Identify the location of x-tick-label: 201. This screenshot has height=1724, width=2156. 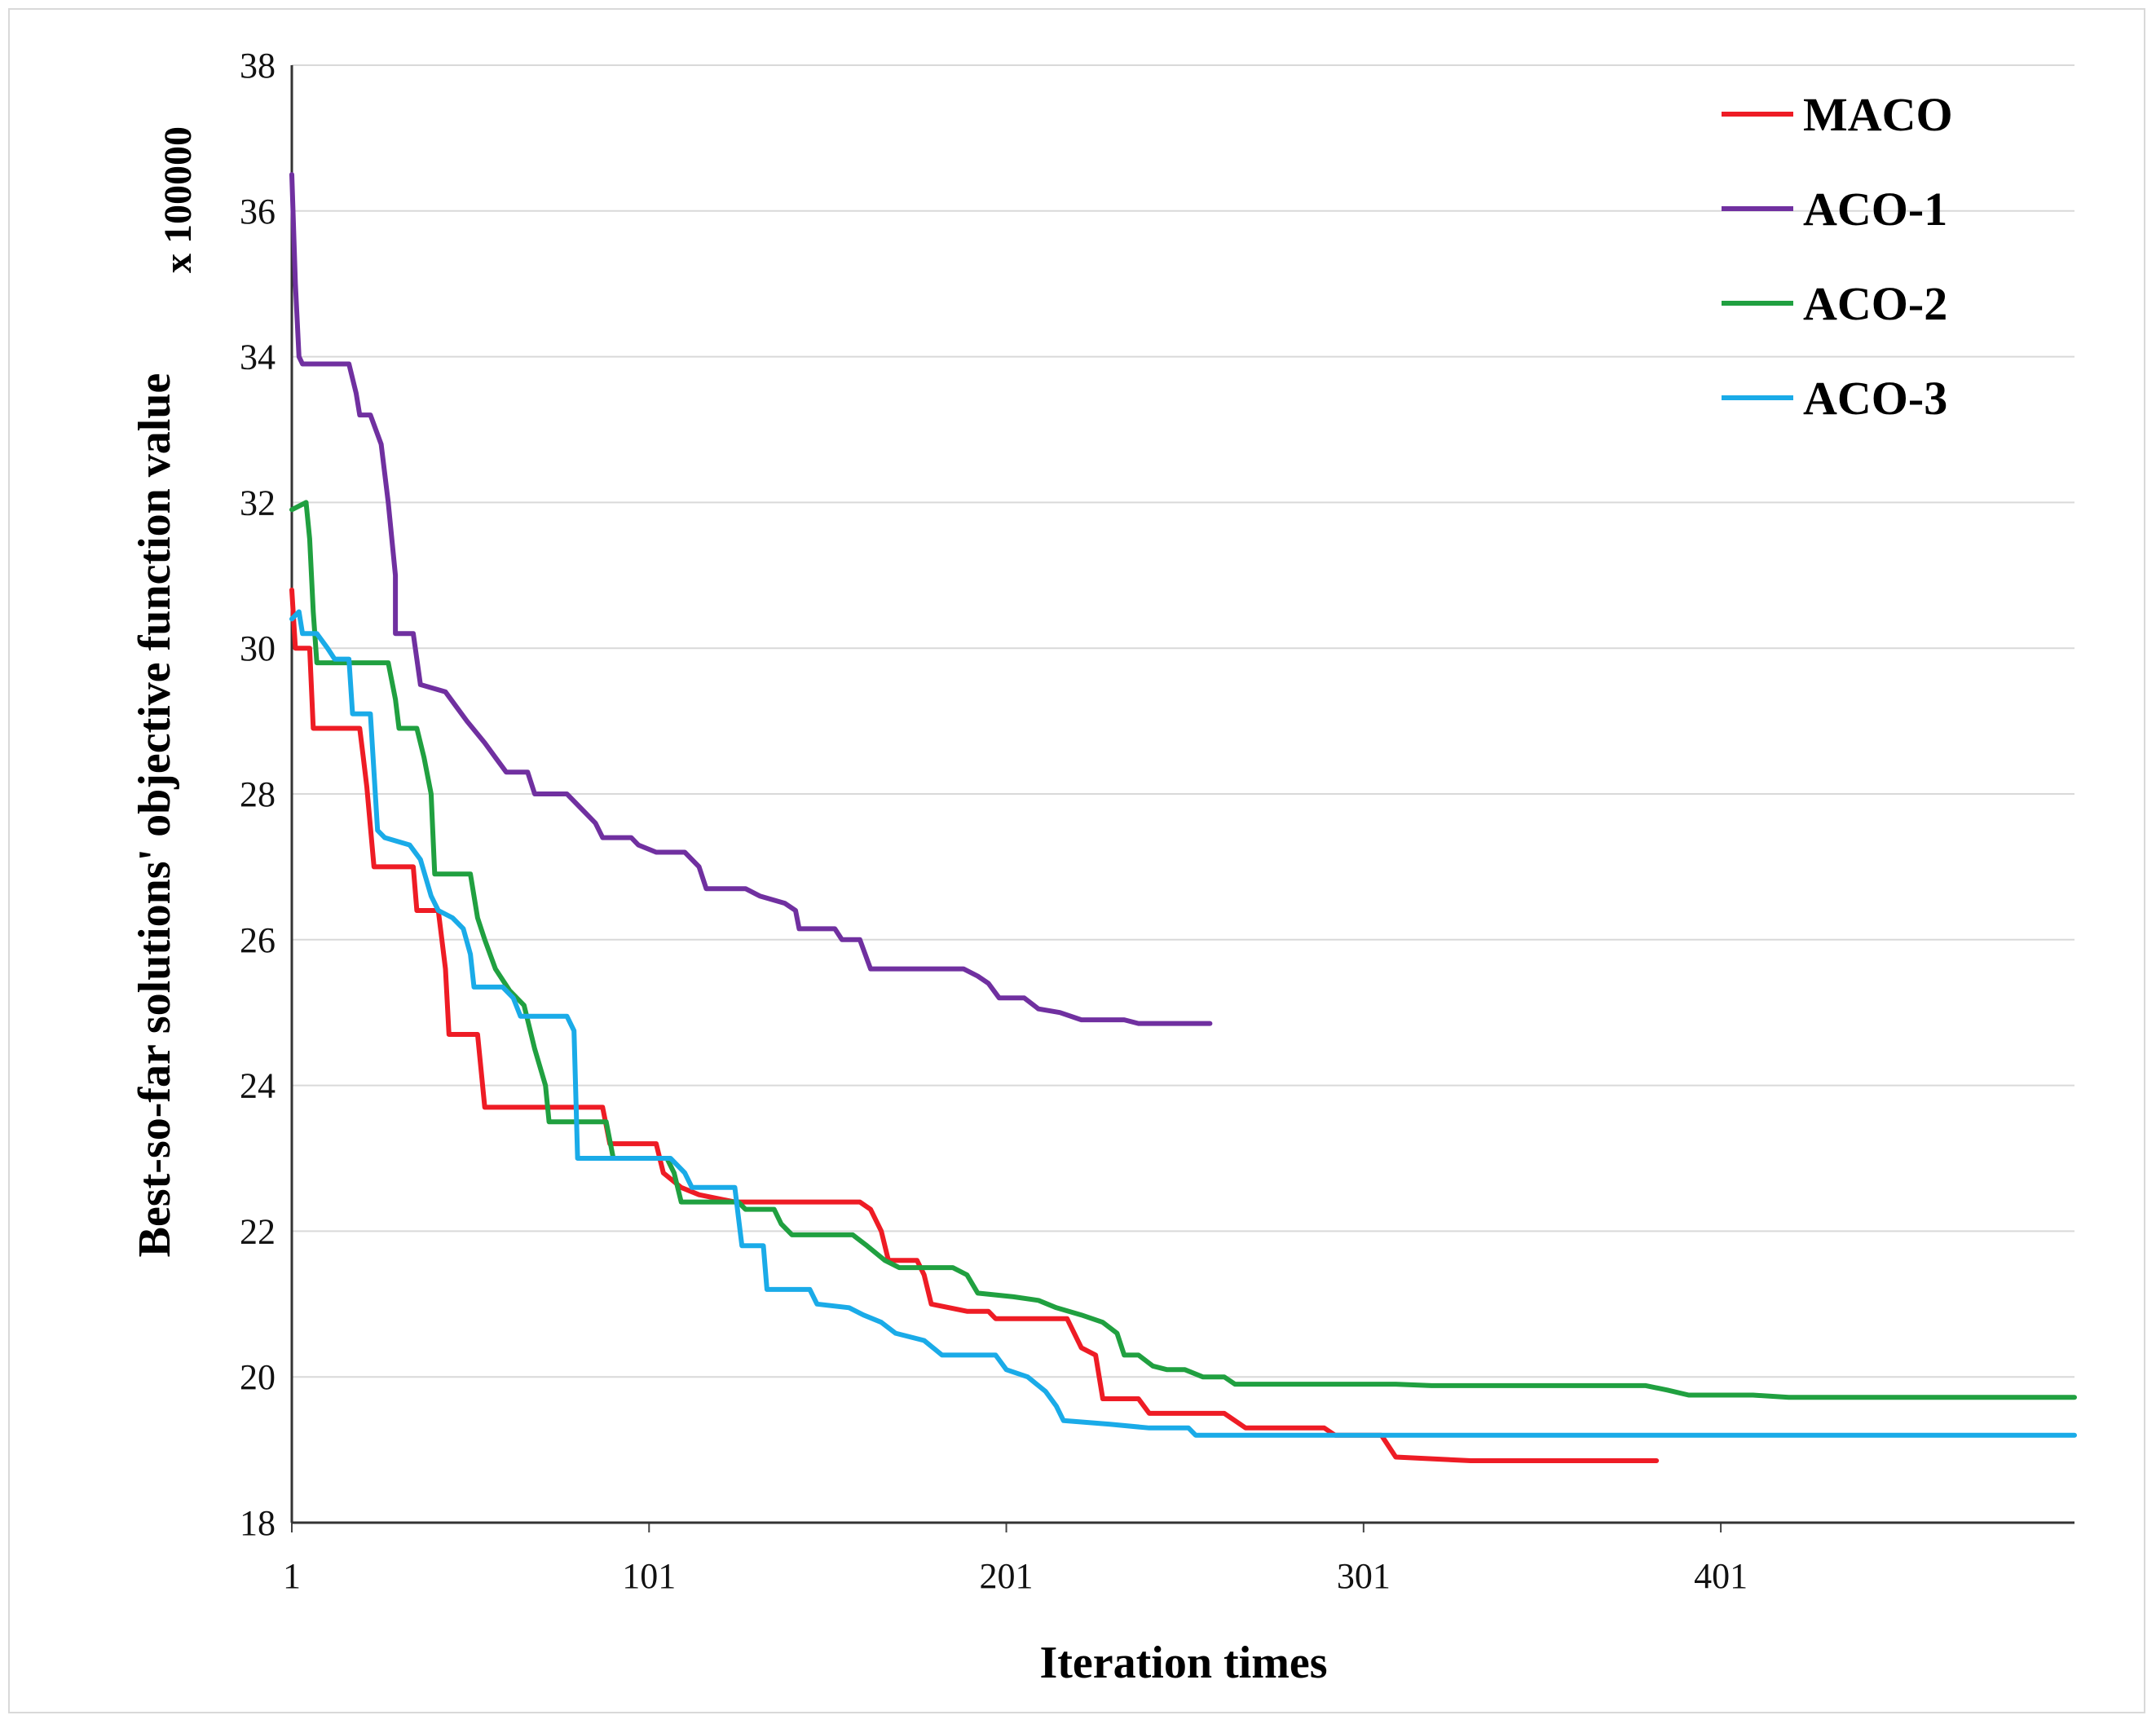
(1007, 1576).